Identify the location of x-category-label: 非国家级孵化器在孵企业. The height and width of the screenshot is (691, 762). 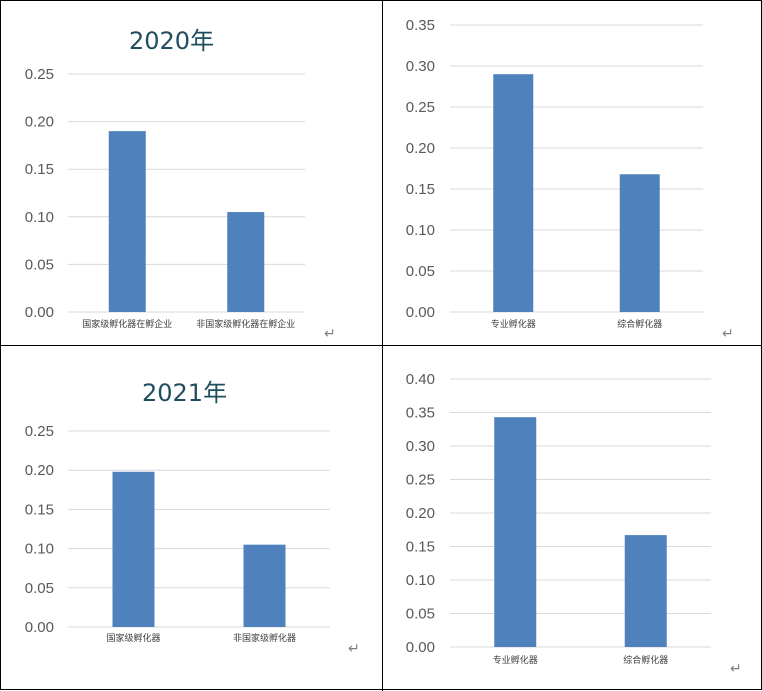
(245, 324).